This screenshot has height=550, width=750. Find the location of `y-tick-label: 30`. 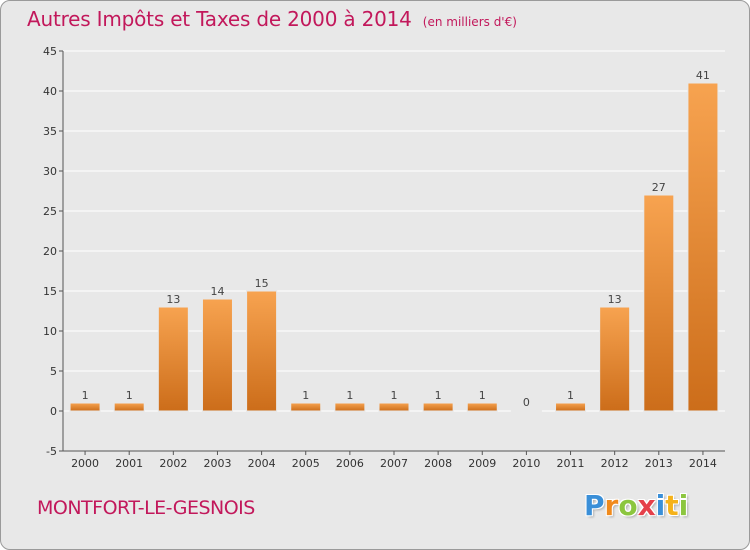

y-tick-label: 30 is located at coordinates (50, 171).